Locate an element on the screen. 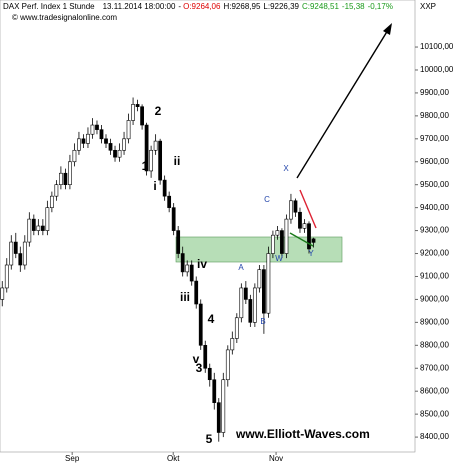 The image size is (464, 464). wave-label: 4 is located at coordinates (211, 319).